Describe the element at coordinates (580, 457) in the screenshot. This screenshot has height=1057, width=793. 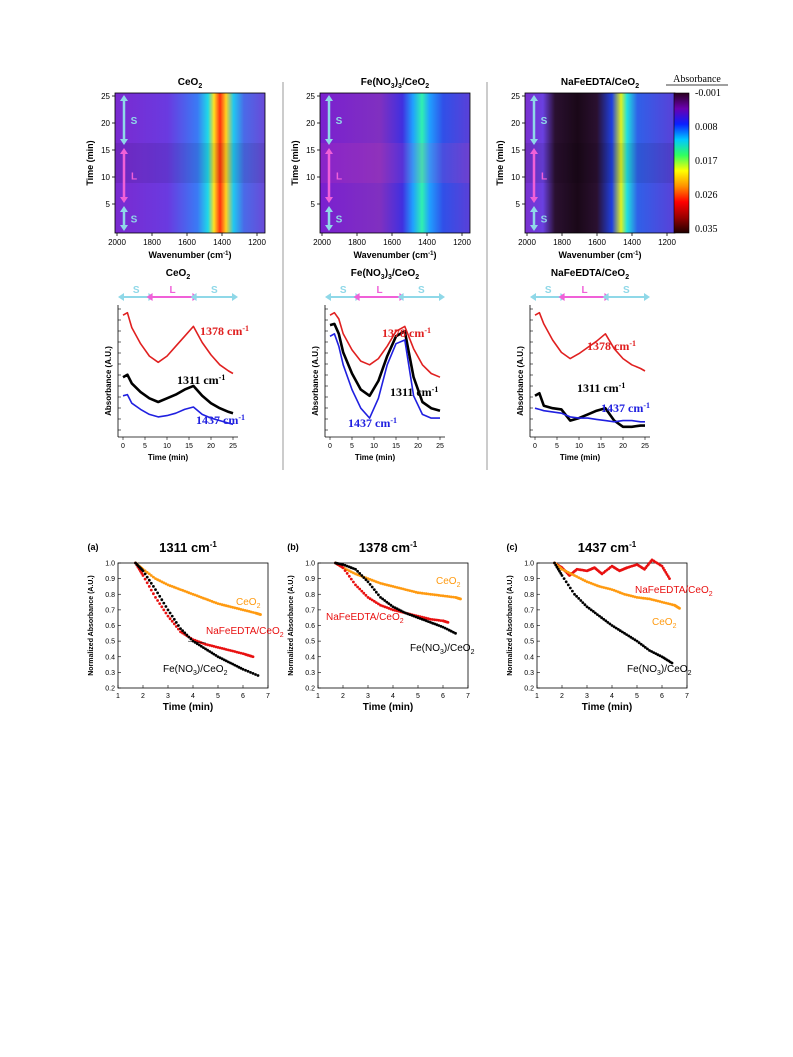
I see `trace-x-label: Time (min)` at that location.